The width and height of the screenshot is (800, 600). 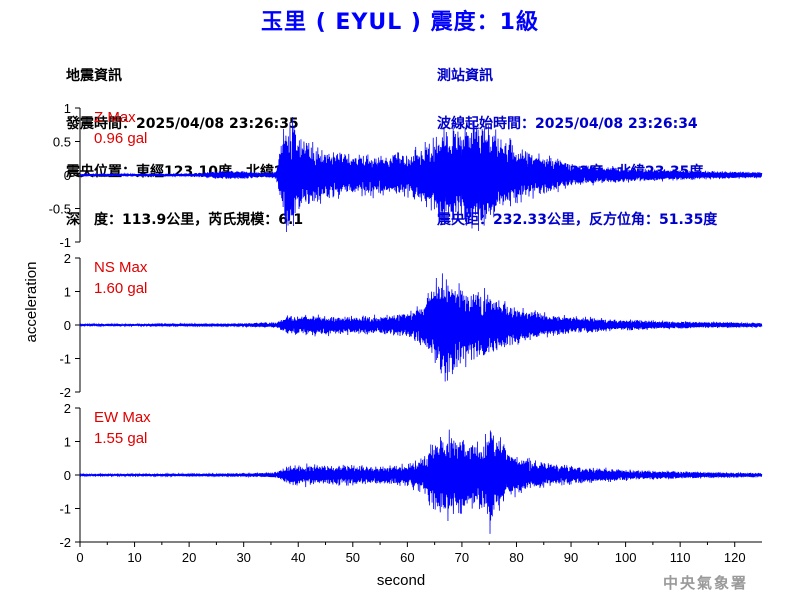 What do you see at coordinates (298, 557) in the screenshot?
I see `x-tick-label: 40` at bounding box center [298, 557].